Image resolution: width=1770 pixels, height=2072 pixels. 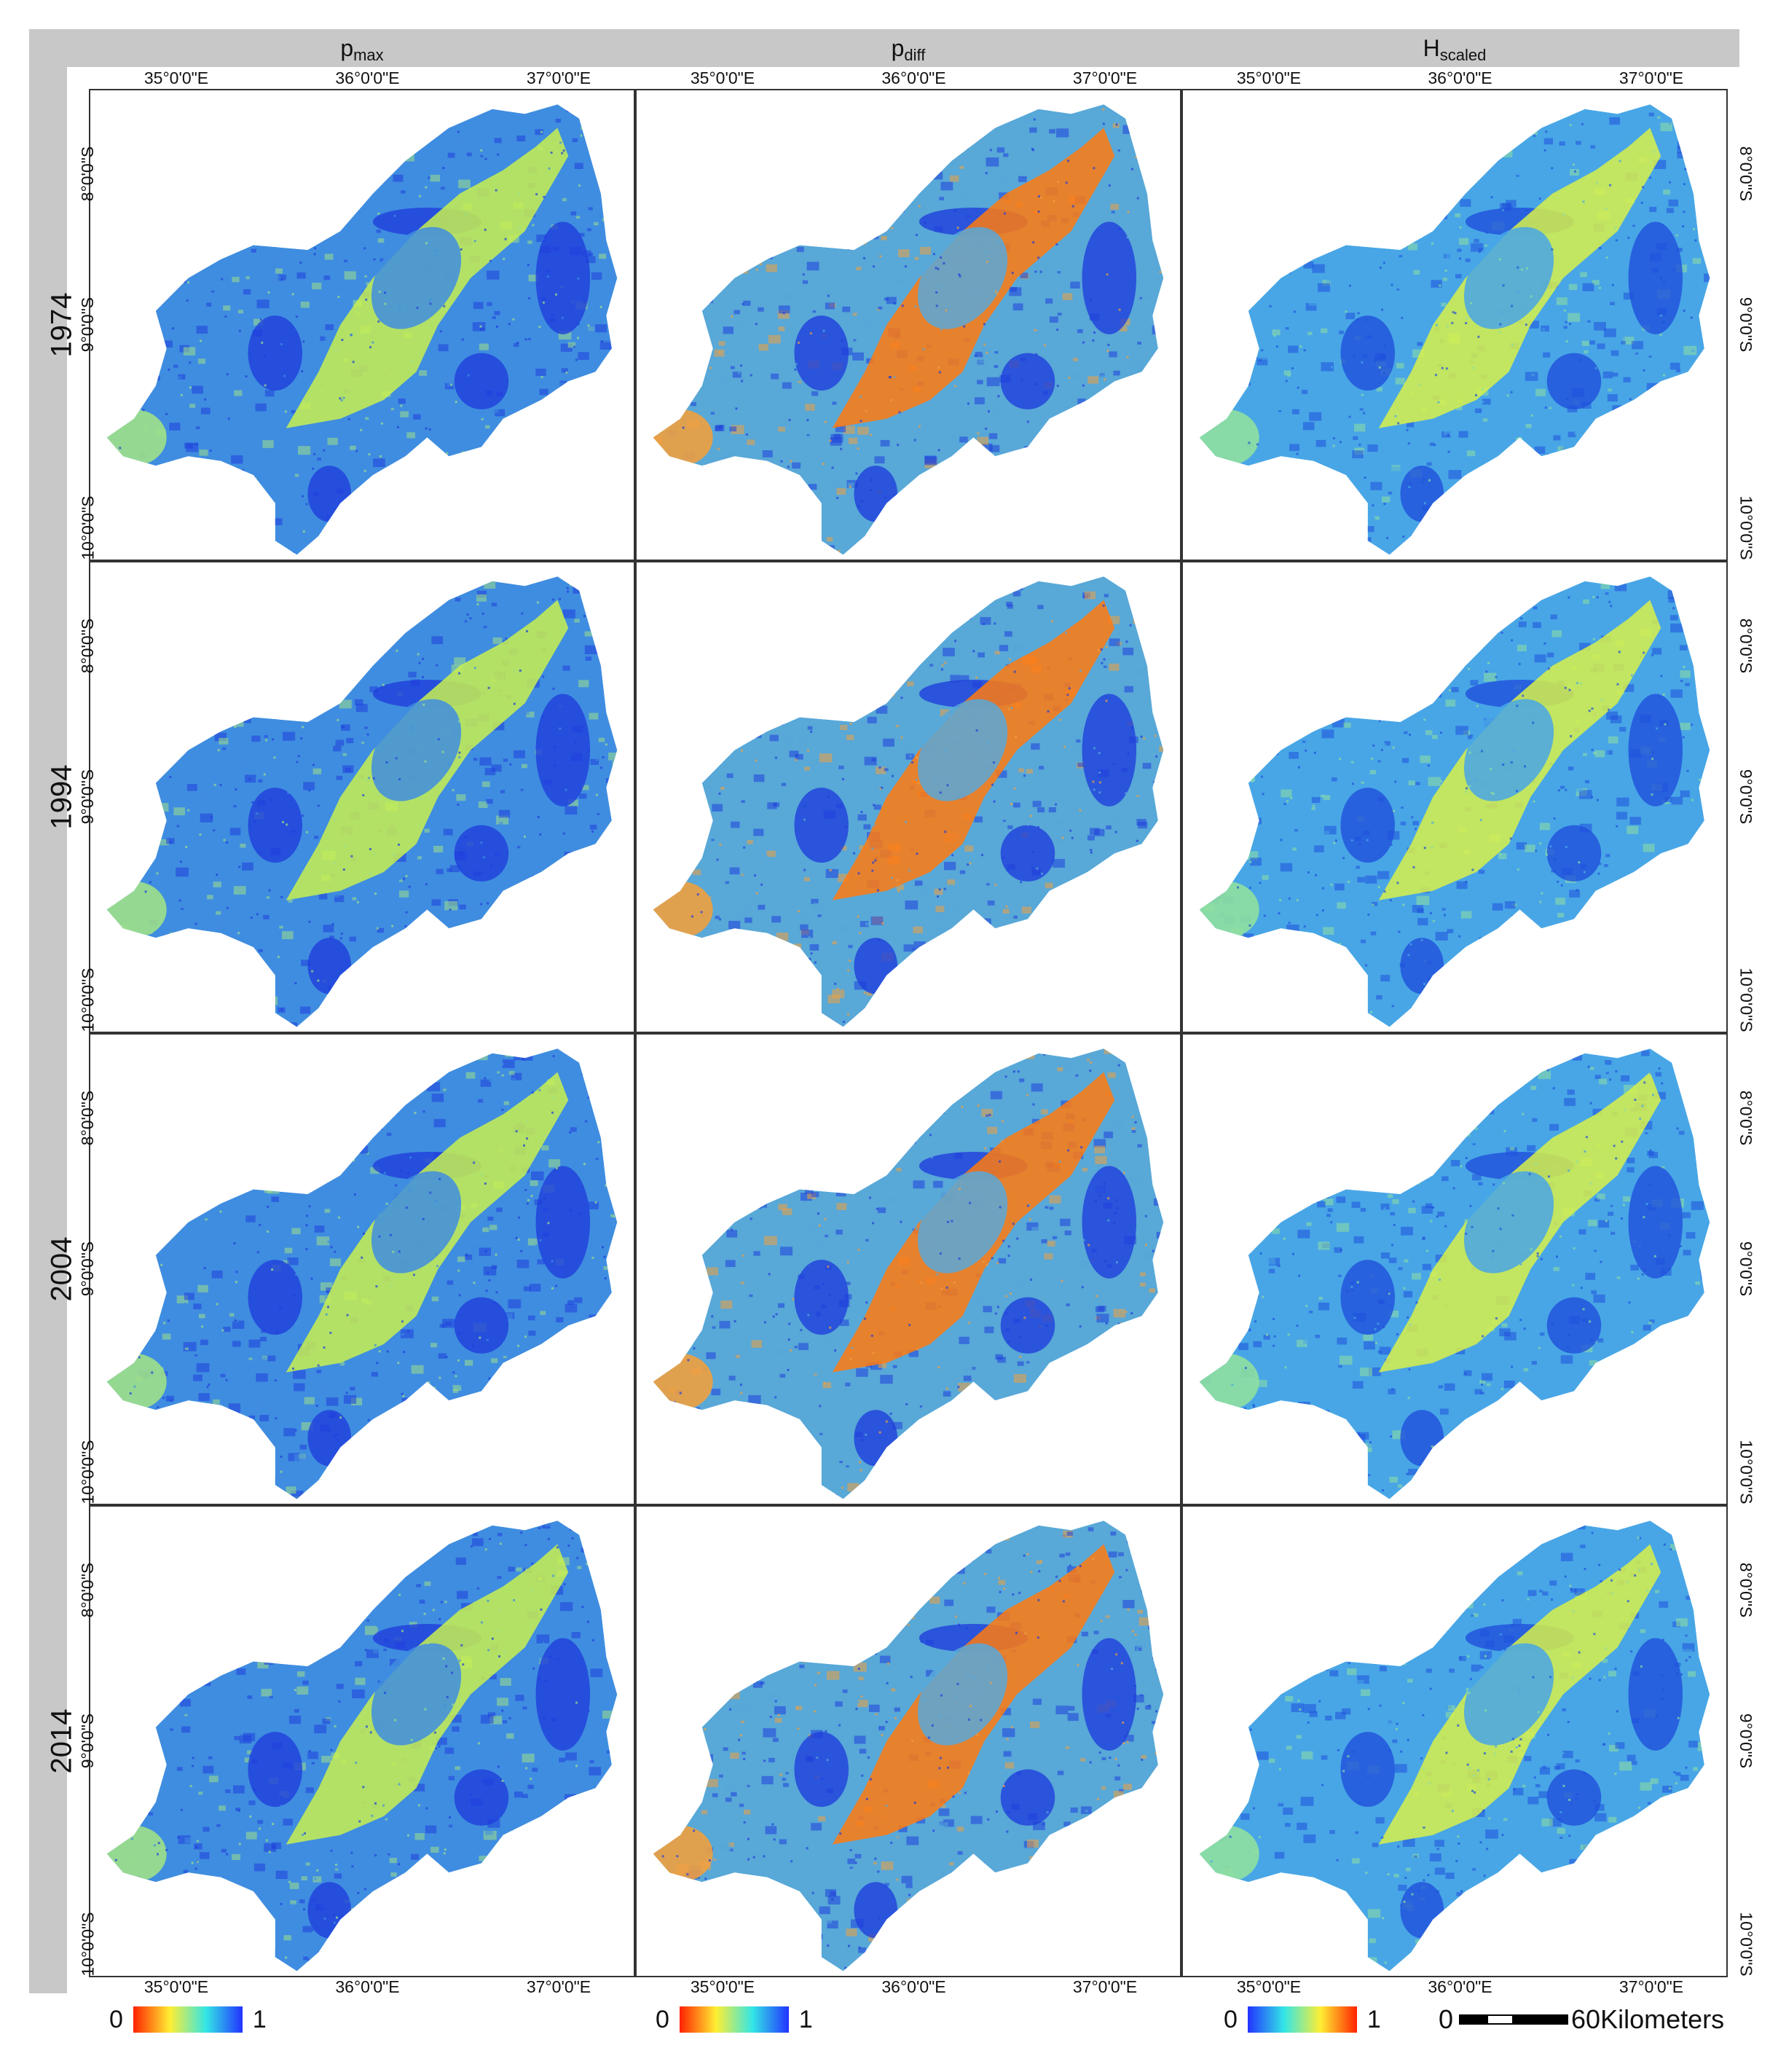 What do you see at coordinates (368, 55) in the screenshot?
I see `column-title-subscript: max` at bounding box center [368, 55].